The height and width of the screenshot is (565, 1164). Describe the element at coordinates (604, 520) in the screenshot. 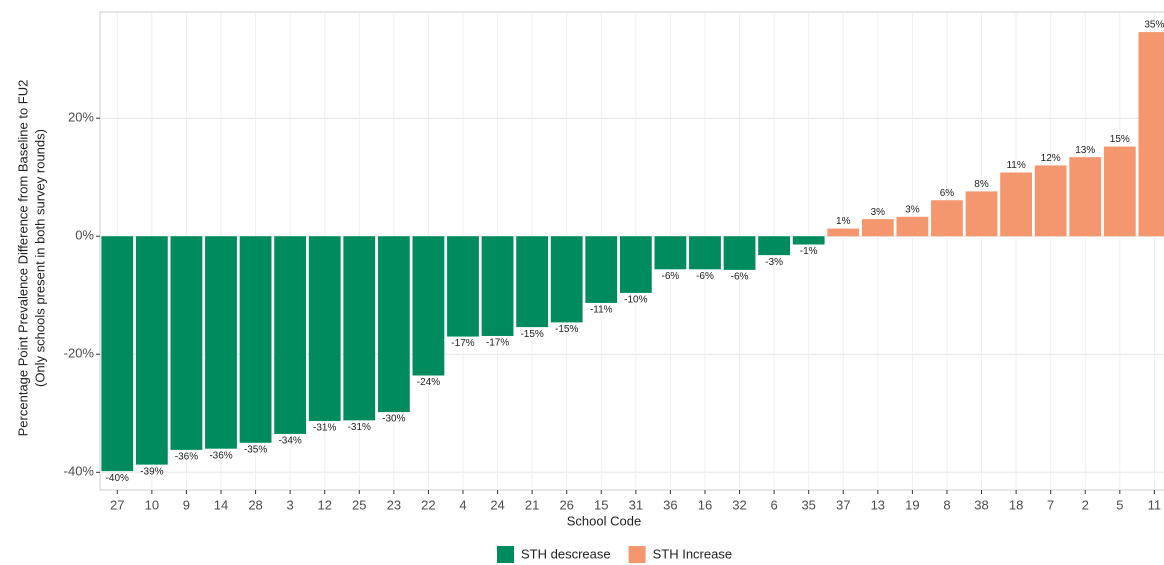

I see `x-axis-title: School Code` at that location.